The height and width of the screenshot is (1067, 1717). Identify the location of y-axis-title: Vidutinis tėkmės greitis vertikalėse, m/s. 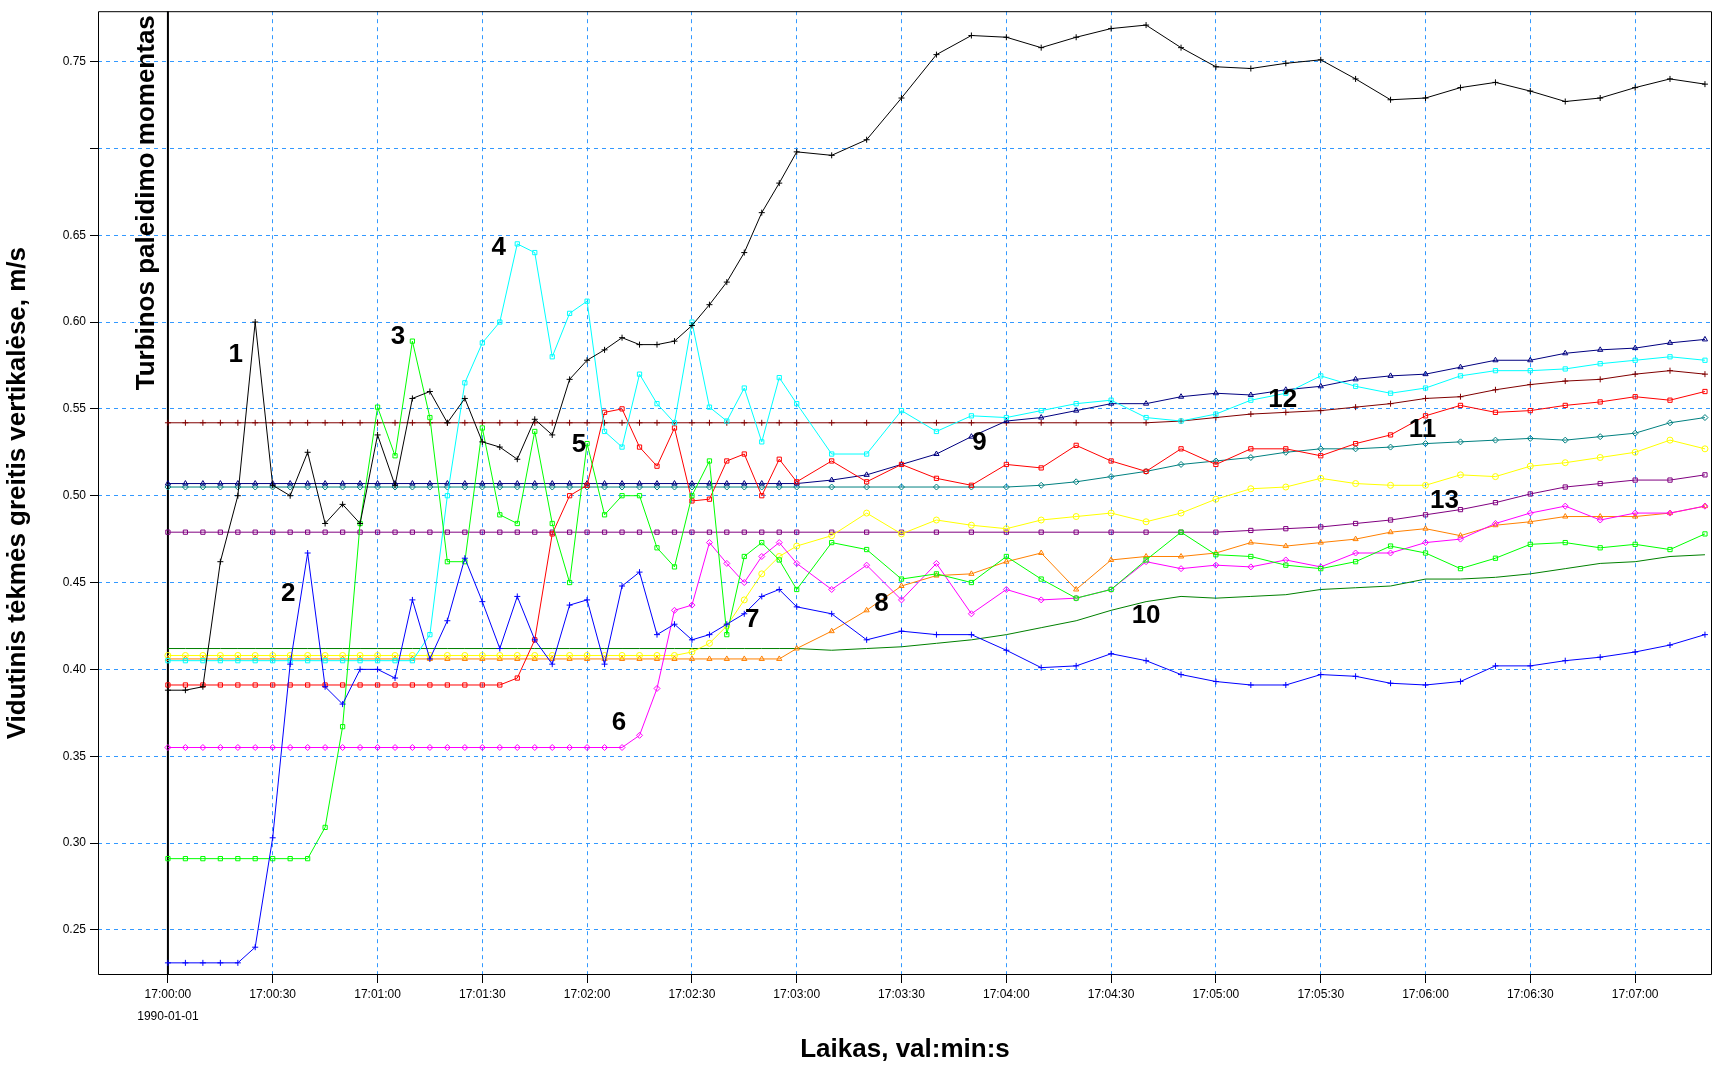
(15, 493).